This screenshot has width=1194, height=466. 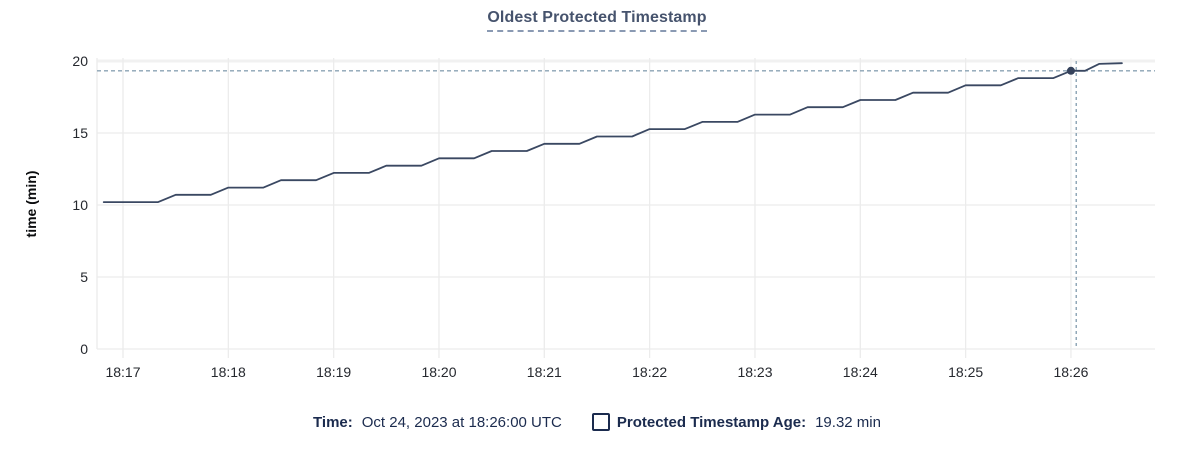 I want to click on x-tick-label: 18:17, so click(x=122, y=372).